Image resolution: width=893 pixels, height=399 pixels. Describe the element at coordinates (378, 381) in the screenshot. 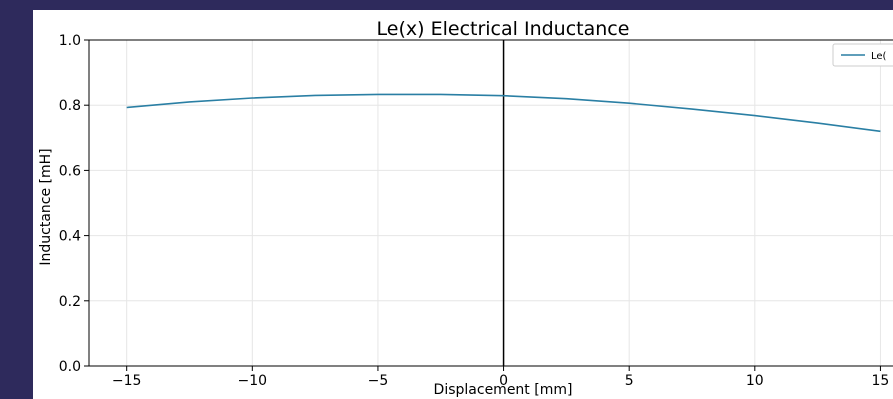

I see `x-tick-label: −5` at that location.